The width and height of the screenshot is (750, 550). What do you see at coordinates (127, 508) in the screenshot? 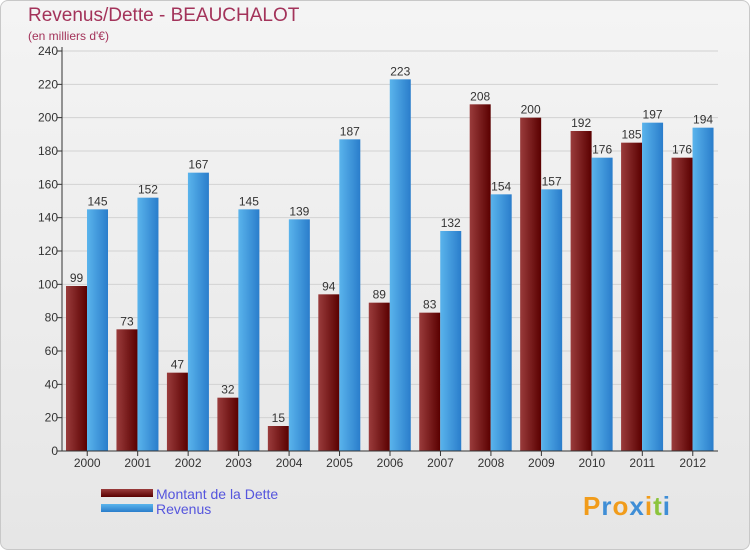
I see `legend-swatch-revenus` at bounding box center [127, 508].